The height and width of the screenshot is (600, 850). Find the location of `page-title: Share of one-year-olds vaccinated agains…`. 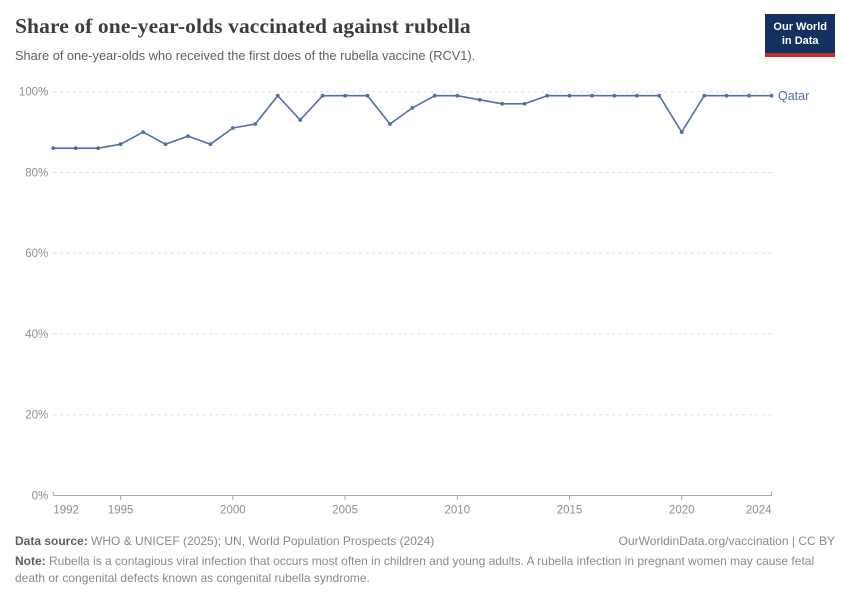

page-title: Share of one-year-olds vaccinated agains… is located at coordinates (243, 26).